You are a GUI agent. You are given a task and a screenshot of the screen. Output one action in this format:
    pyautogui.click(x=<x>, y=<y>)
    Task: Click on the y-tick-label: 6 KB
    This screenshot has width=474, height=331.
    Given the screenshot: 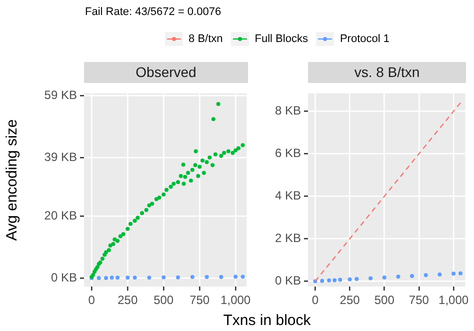 What is the action you would take?
    pyautogui.click(x=287, y=153)
    